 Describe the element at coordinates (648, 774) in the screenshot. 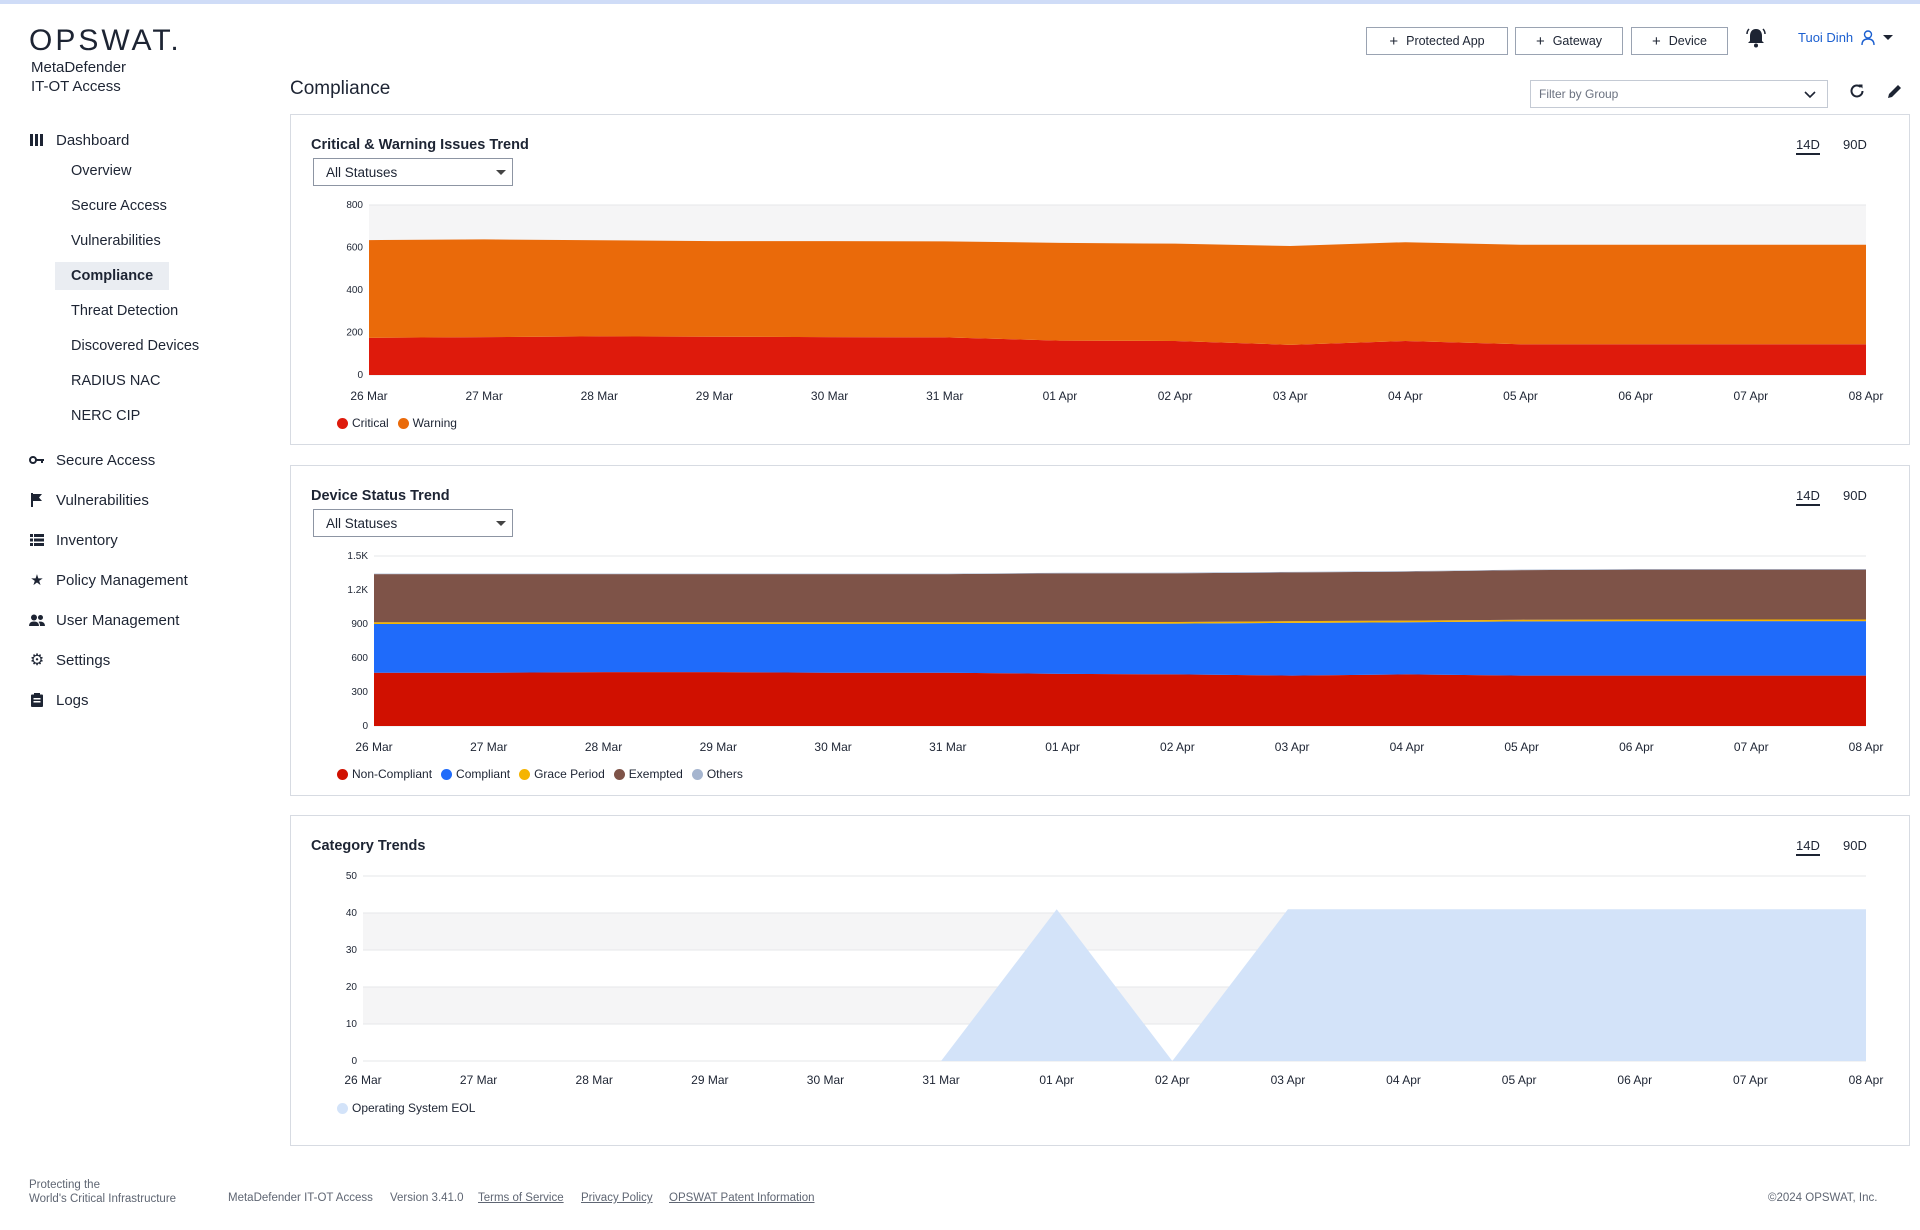

I see `legend-item-exempted: Exempted` at that location.